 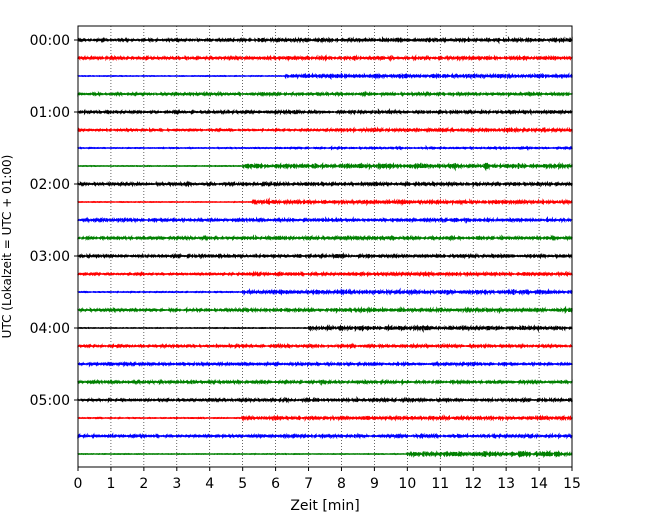 I want to click on y-axis-label: UTC (Lokalzeit = UTC + 01:00), so click(x=7, y=247).